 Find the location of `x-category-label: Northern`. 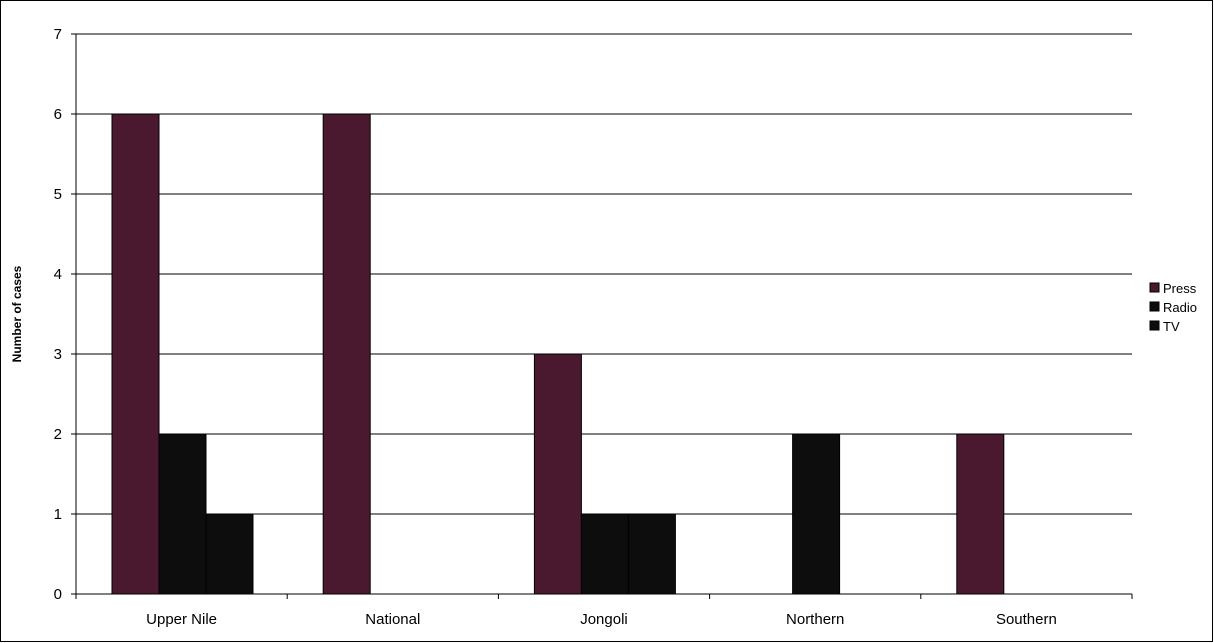

x-category-label: Northern is located at coordinates (815, 619).